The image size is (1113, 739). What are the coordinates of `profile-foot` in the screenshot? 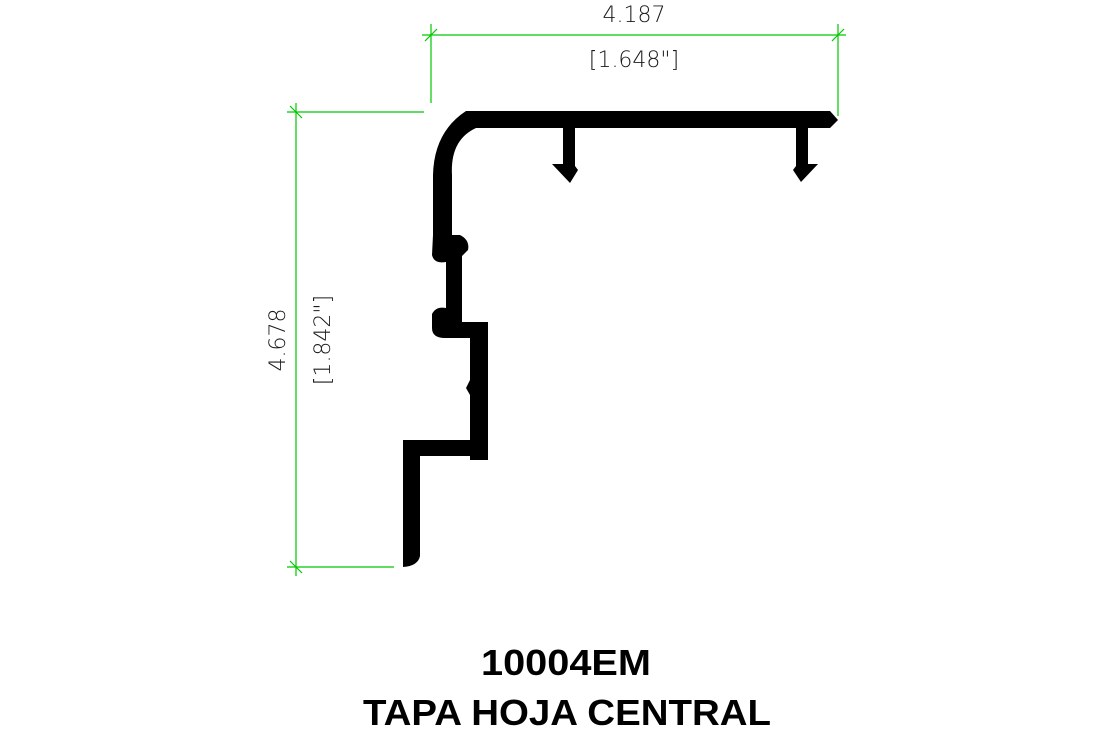 It's located at (445, 503).